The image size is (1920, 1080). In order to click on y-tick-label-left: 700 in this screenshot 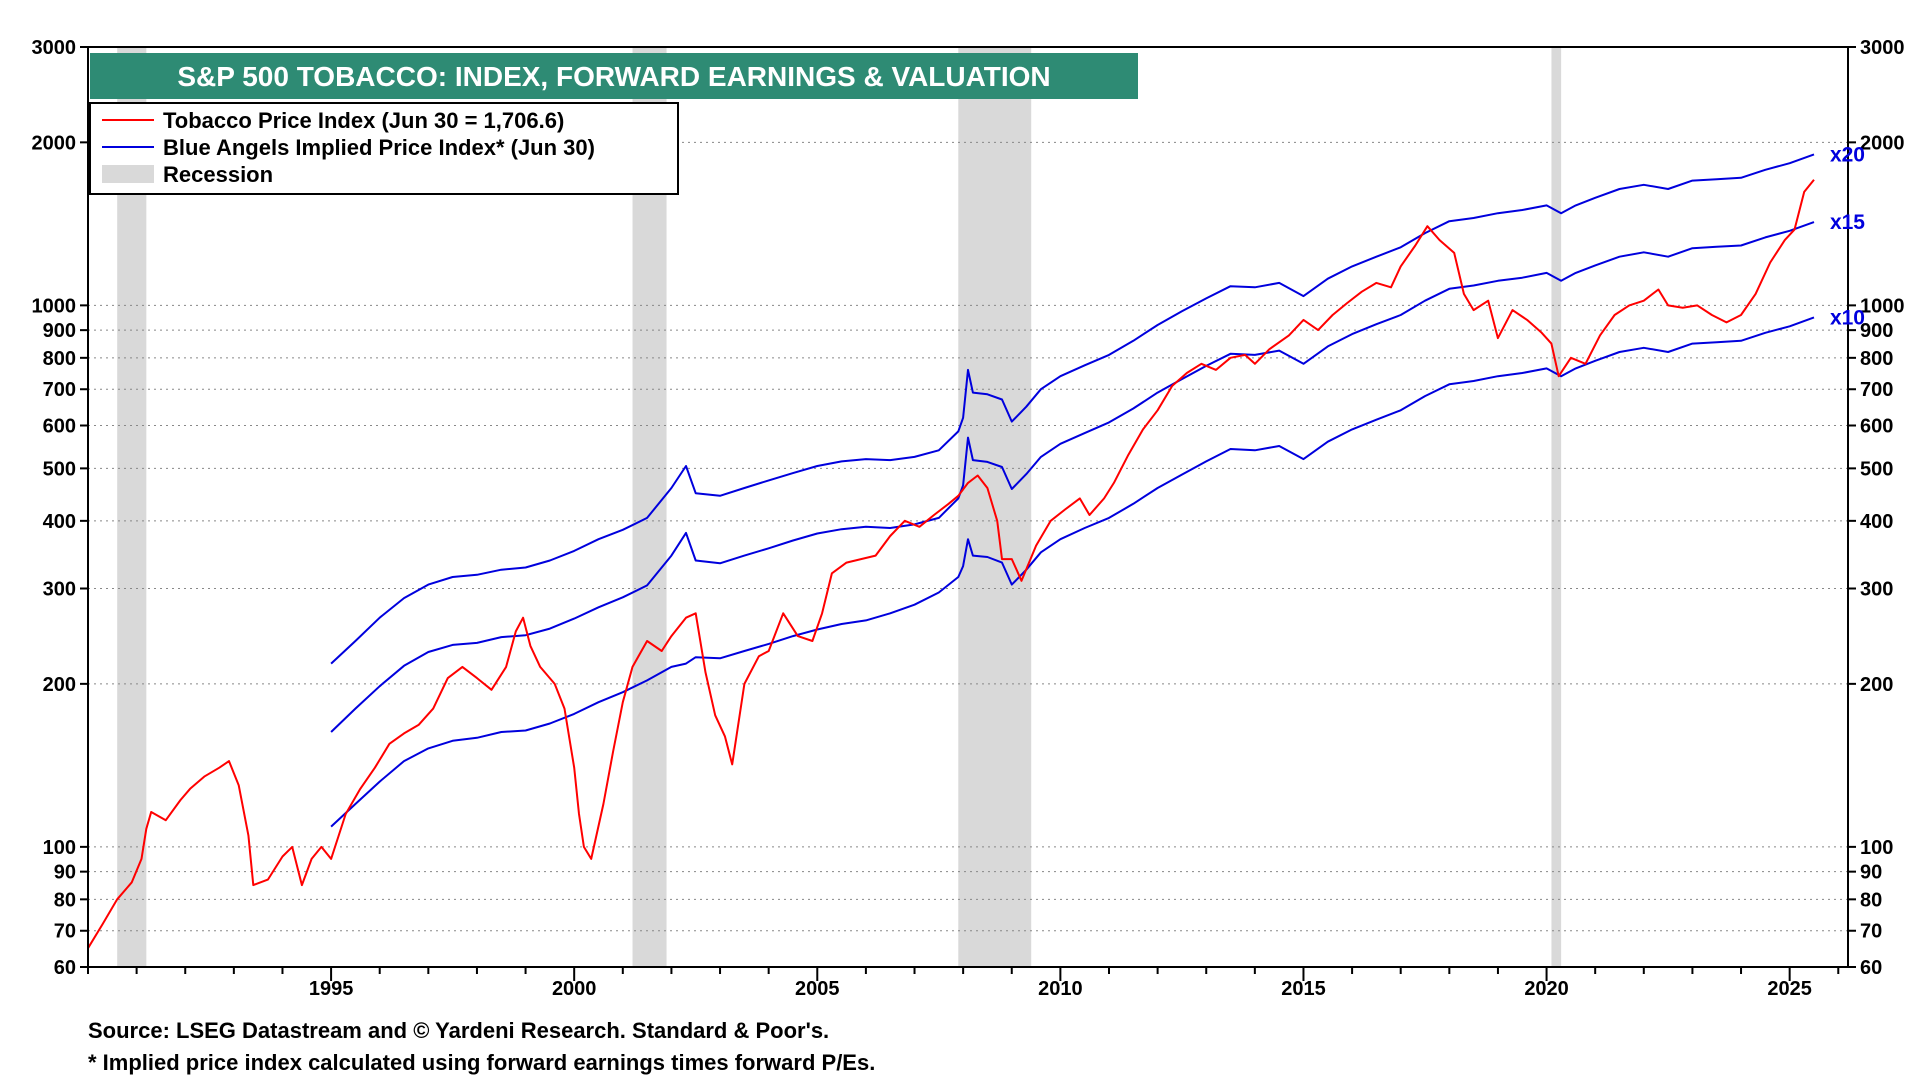, I will do `click(59, 390)`.